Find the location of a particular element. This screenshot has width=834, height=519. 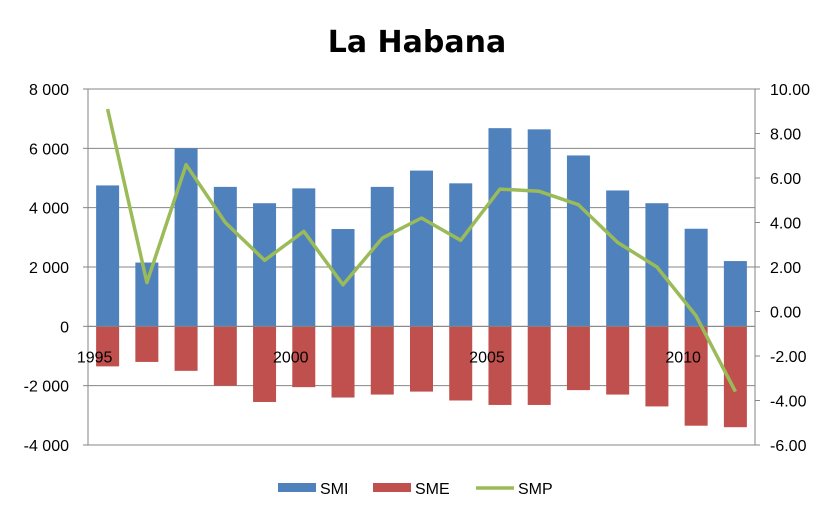

left-tick-label: 0 is located at coordinates (64, 327).